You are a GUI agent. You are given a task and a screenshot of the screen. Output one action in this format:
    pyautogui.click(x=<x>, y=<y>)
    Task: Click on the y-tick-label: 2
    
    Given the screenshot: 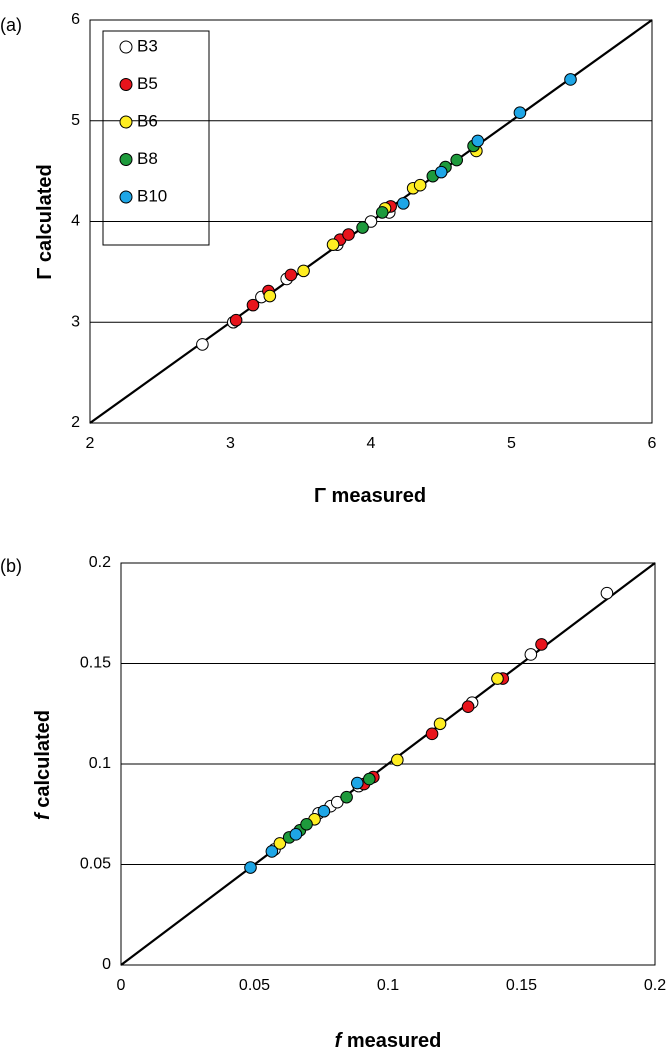 What is the action you would take?
    pyautogui.click(x=75, y=422)
    